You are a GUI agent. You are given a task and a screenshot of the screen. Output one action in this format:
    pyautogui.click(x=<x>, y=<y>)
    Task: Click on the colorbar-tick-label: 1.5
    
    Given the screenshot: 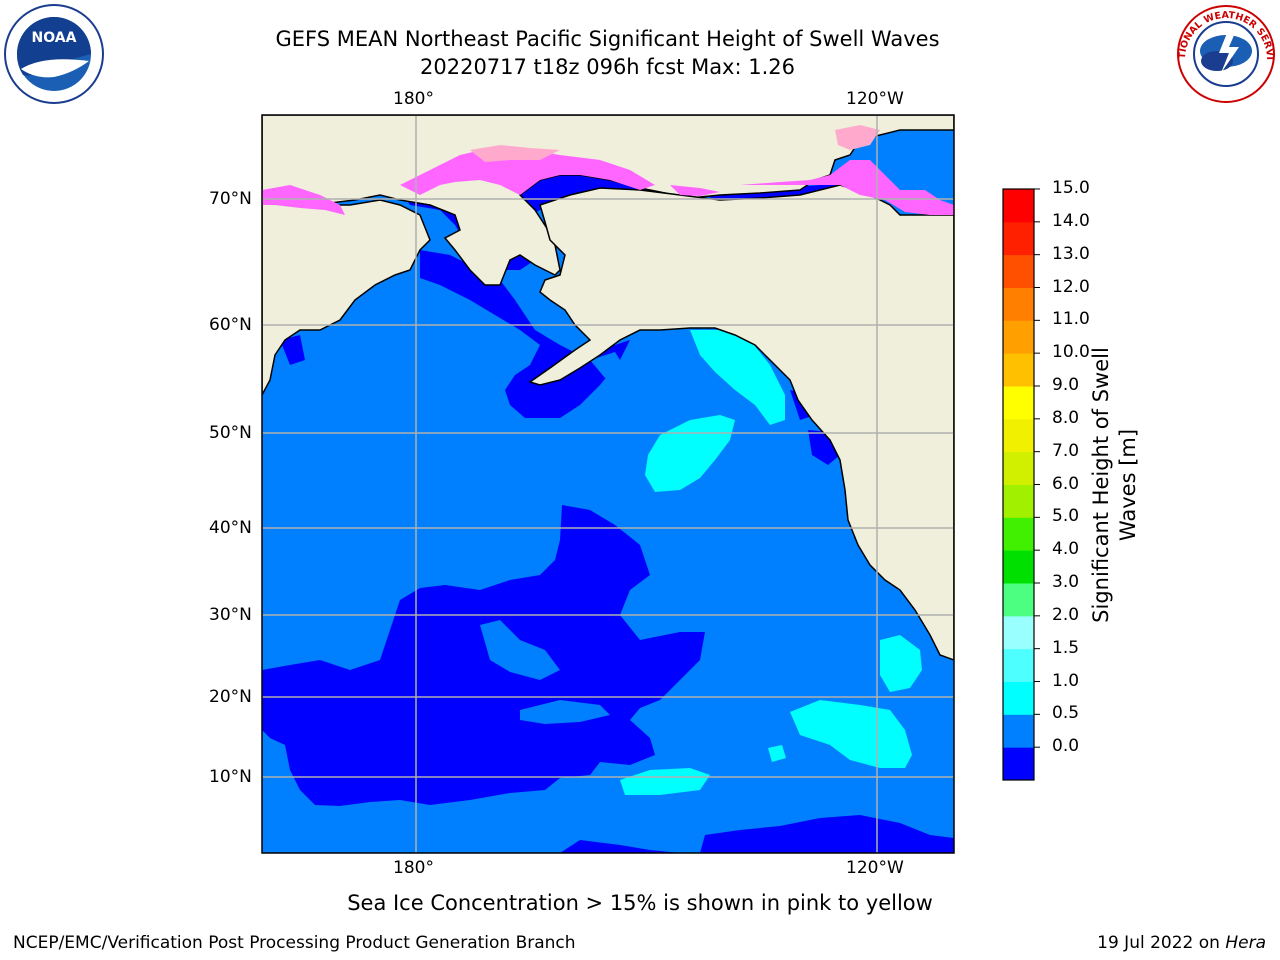 What is the action you would take?
    pyautogui.click(x=1066, y=647)
    